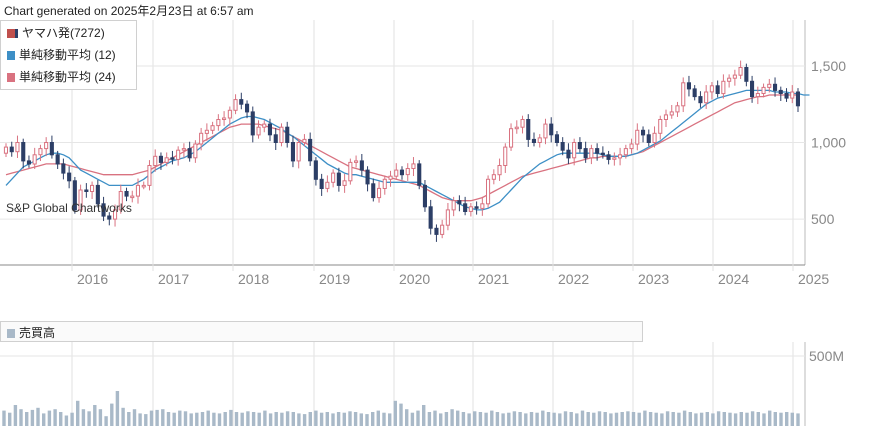  What do you see at coordinates (321, 331) in the screenshot?
I see `volume-legend: 売買高` at bounding box center [321, 331].